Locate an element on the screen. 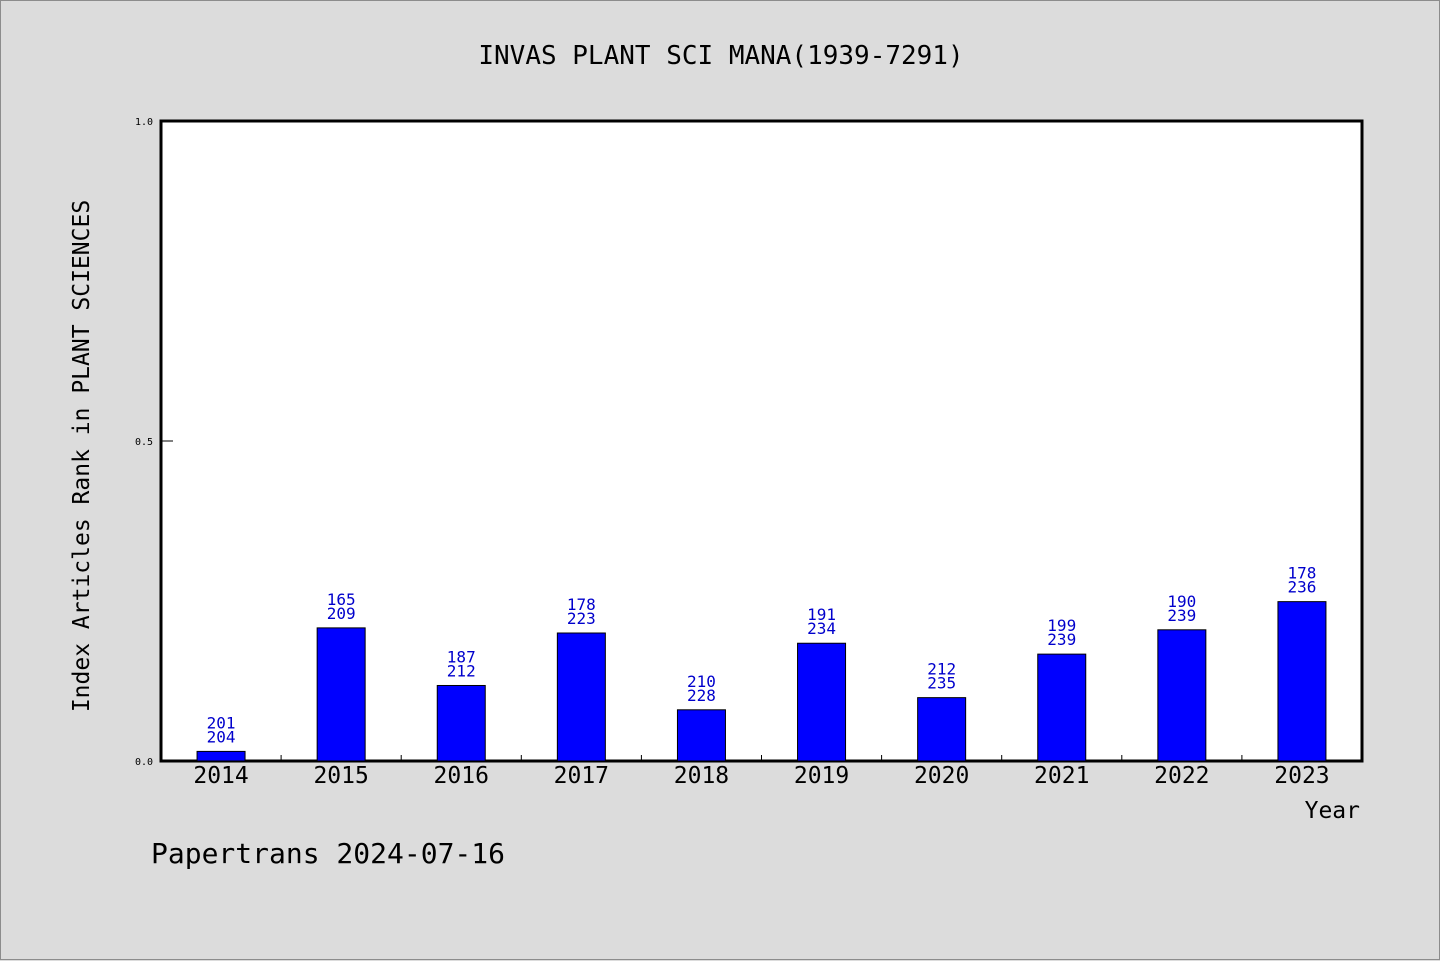 Image resolution: width=1440 pixels, height=961 pixels. bar-label-top: 199 is located at coordinates (1061, 625).